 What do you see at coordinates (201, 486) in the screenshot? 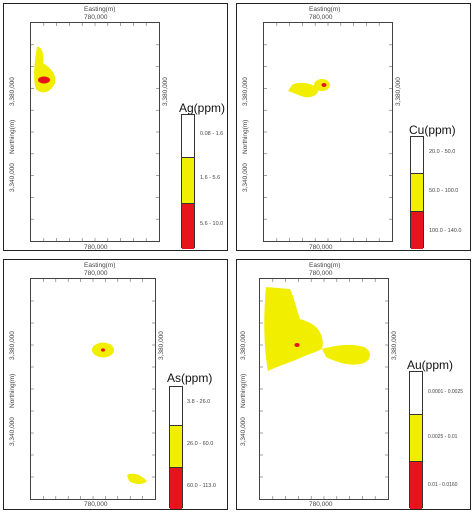
I see `legend-range-high: 60.0 - 113.0` at bounding box center [201, 486].